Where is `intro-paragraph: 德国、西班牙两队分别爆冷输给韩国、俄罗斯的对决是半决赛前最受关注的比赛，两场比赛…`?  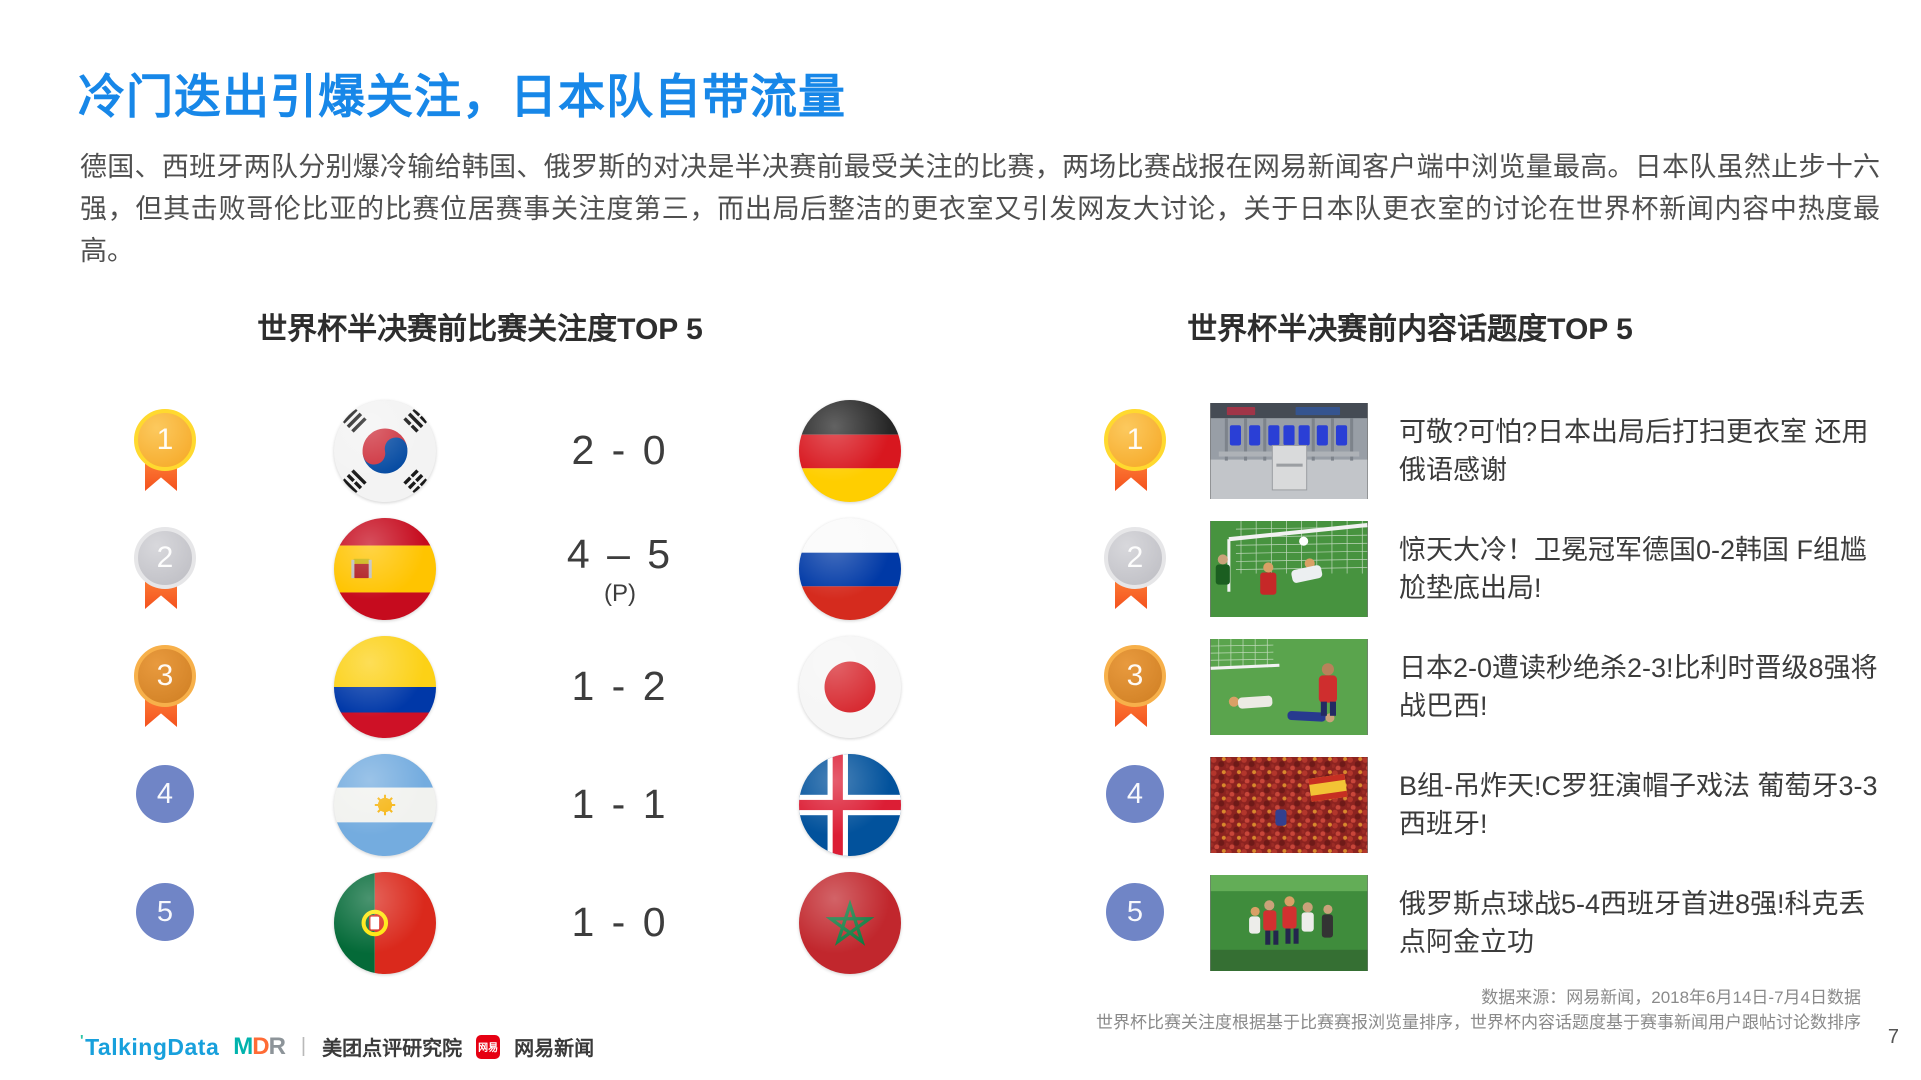
intro-paragraph: 德国、西班牙两队分别爆冷输给韩国、俄罗斯的对决是半决赛前最受关注的比赛，两场比赛… is located at coordinates (980, 209).